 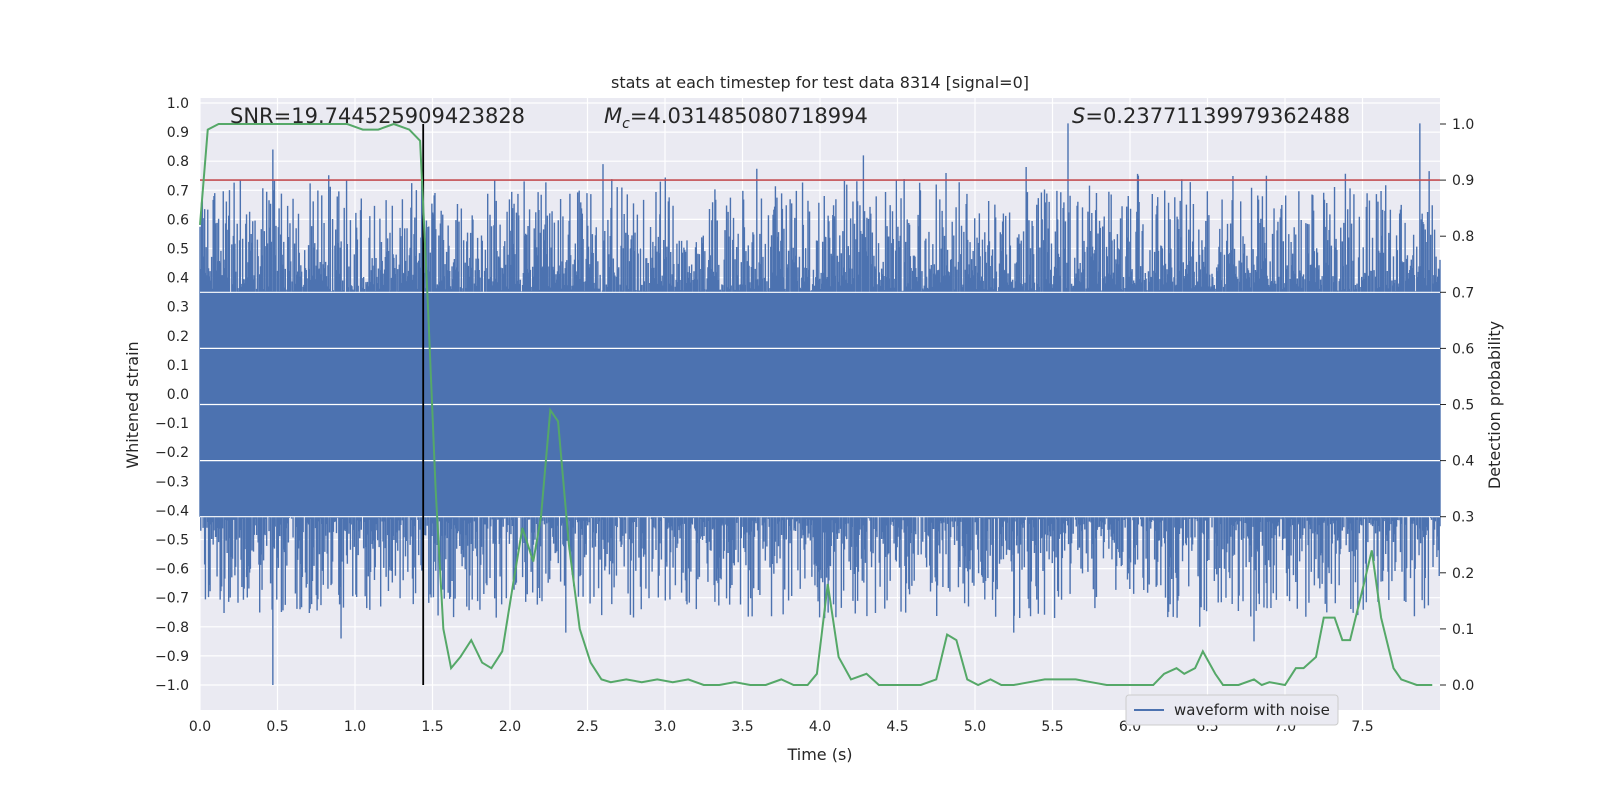 What do you see at coordinates (1078, 116) in the screenshot?
I see `s-symbol: S` at bounding box center [1078, 116].